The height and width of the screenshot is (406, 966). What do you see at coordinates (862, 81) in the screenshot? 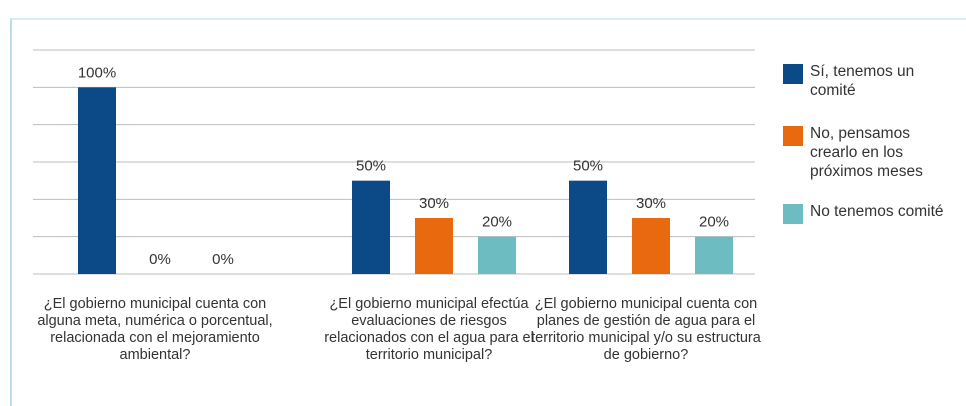
I see `legend-label: Sí, tenemos un comité` at bounding box center [862, 81].